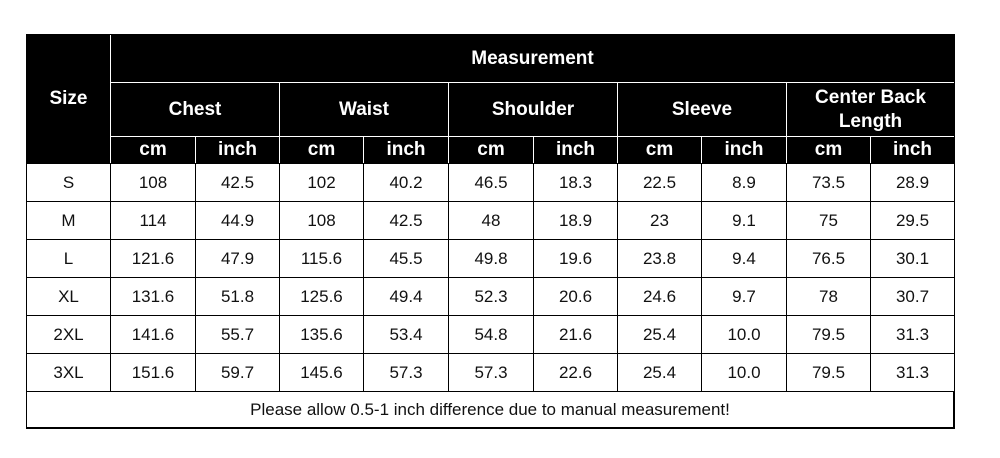  Describe the element at coordinates (68, 372) in the screenshot. I see `size-label: 3XL` at that location.